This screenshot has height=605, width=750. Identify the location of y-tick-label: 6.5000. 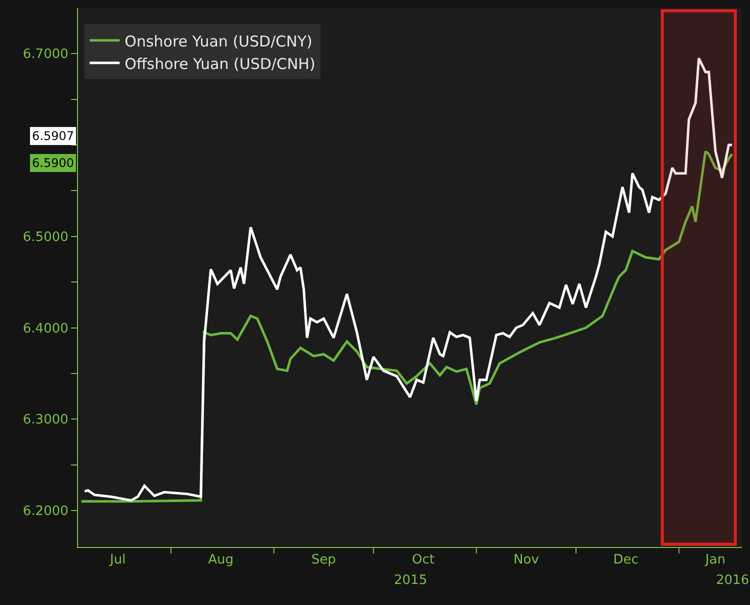
(45, 237).